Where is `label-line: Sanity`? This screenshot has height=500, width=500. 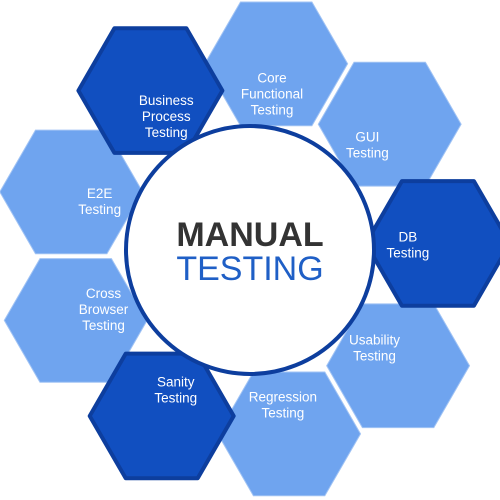
label-line: Sanity is located at coordinates (176, 382).